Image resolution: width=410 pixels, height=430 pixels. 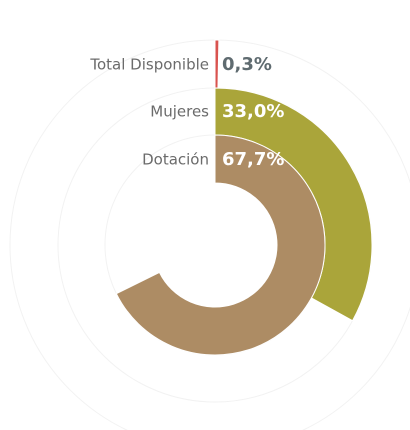 I want to click on category-label: Total Disponible, so click(x=149, y=65).